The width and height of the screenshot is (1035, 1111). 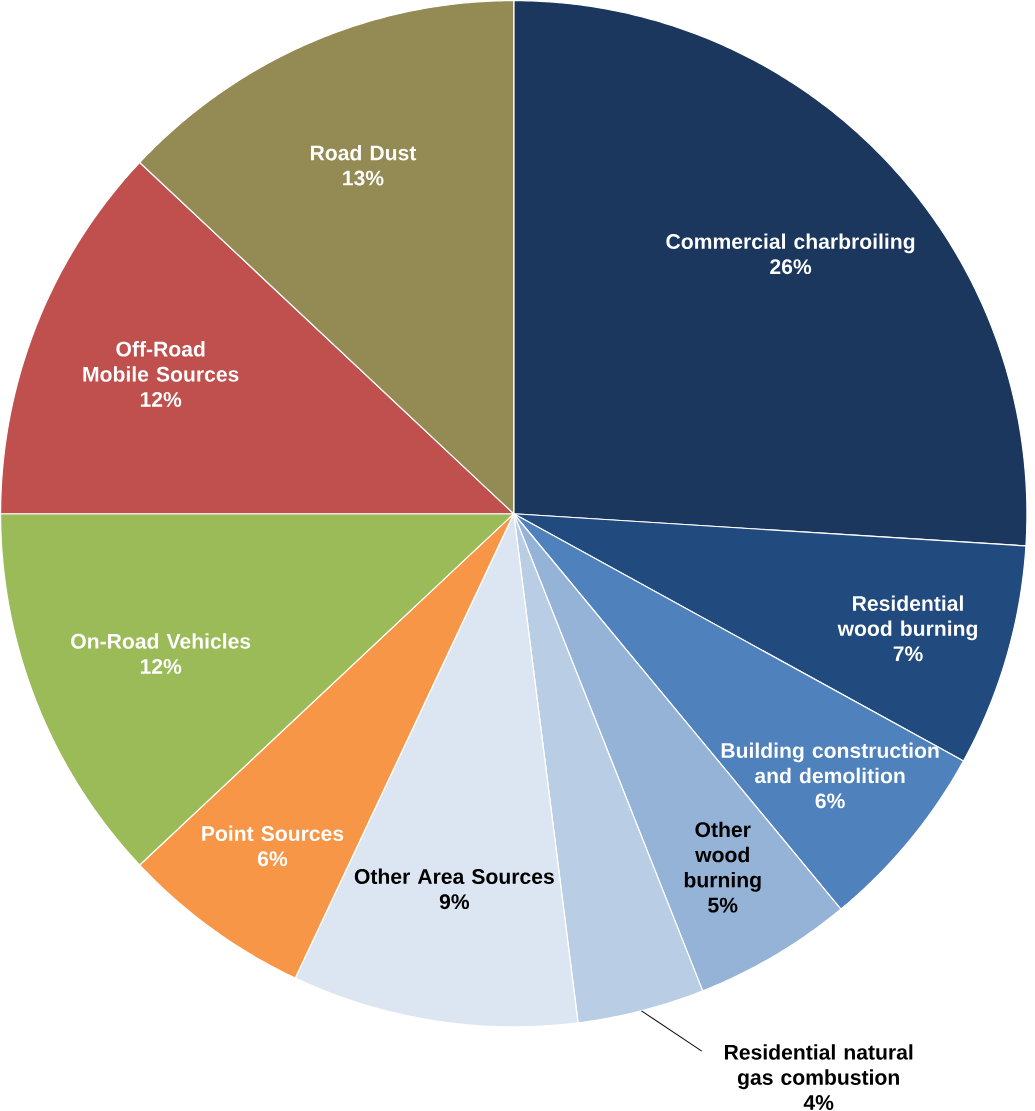 I want to click on slice-label: Road Dust, so click(x=364, y=152).